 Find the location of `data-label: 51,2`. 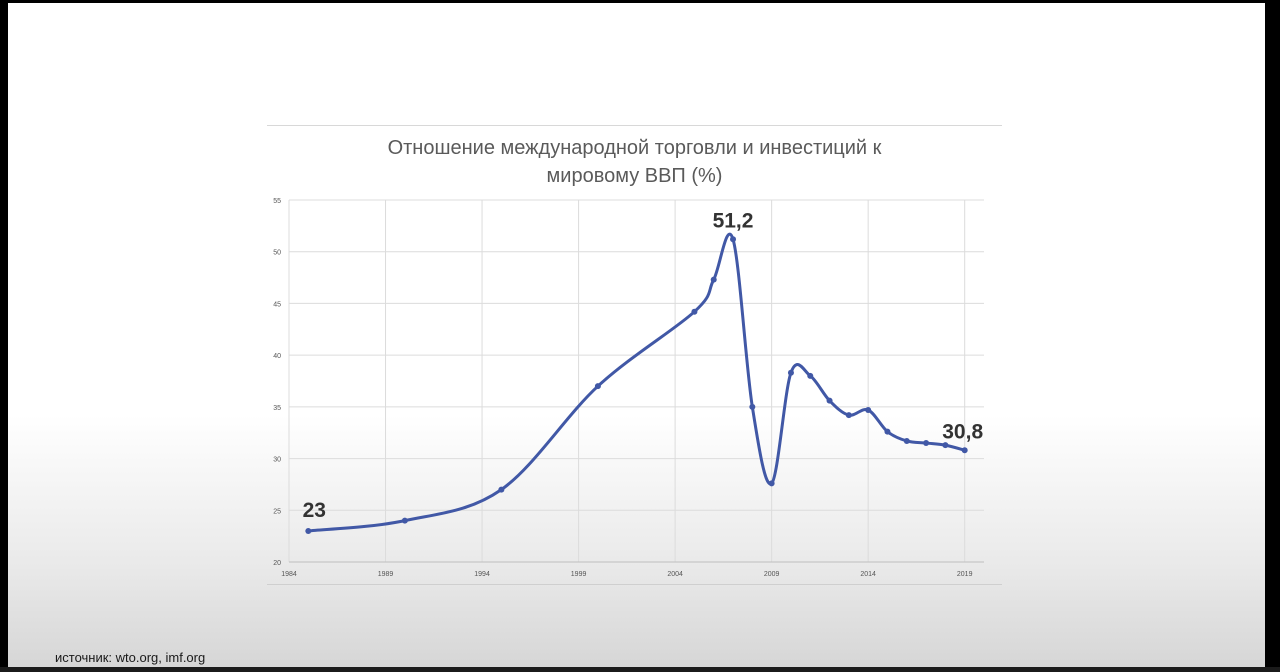

data-label: 51,2 is located at coordinates (733, 220).